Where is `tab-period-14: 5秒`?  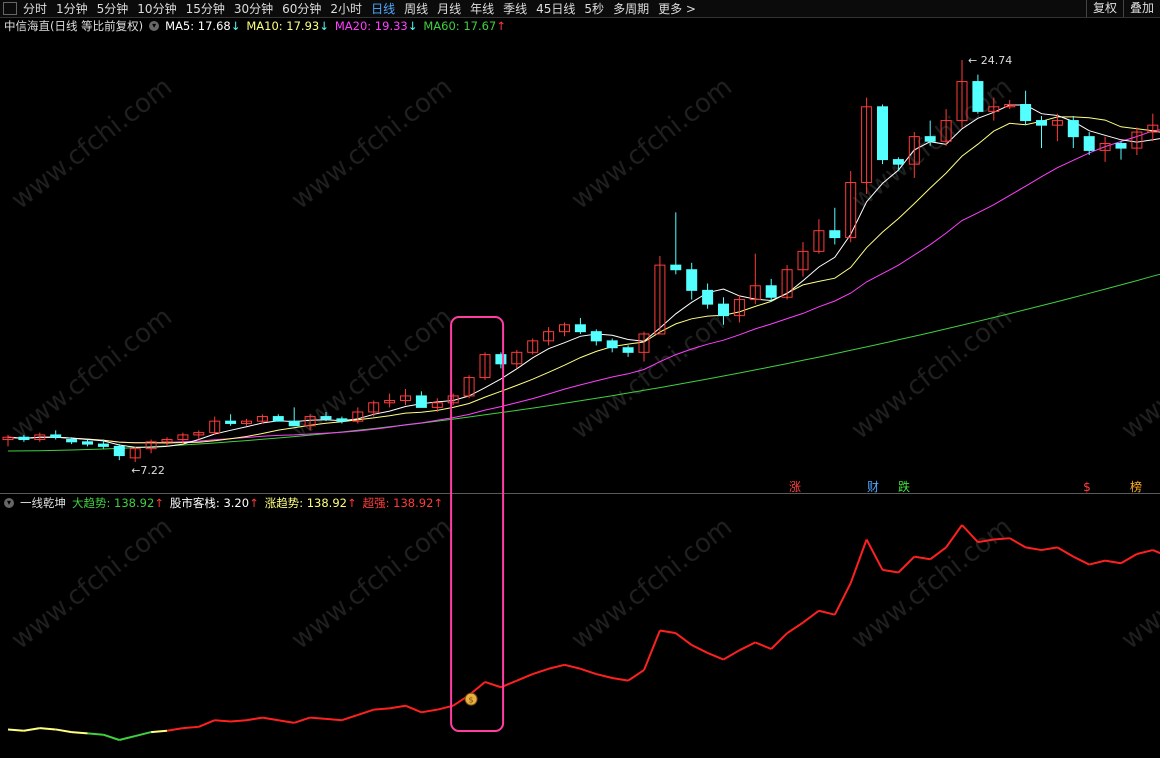 tab-period-14: 5秒 is located at coordinates (594, 8).